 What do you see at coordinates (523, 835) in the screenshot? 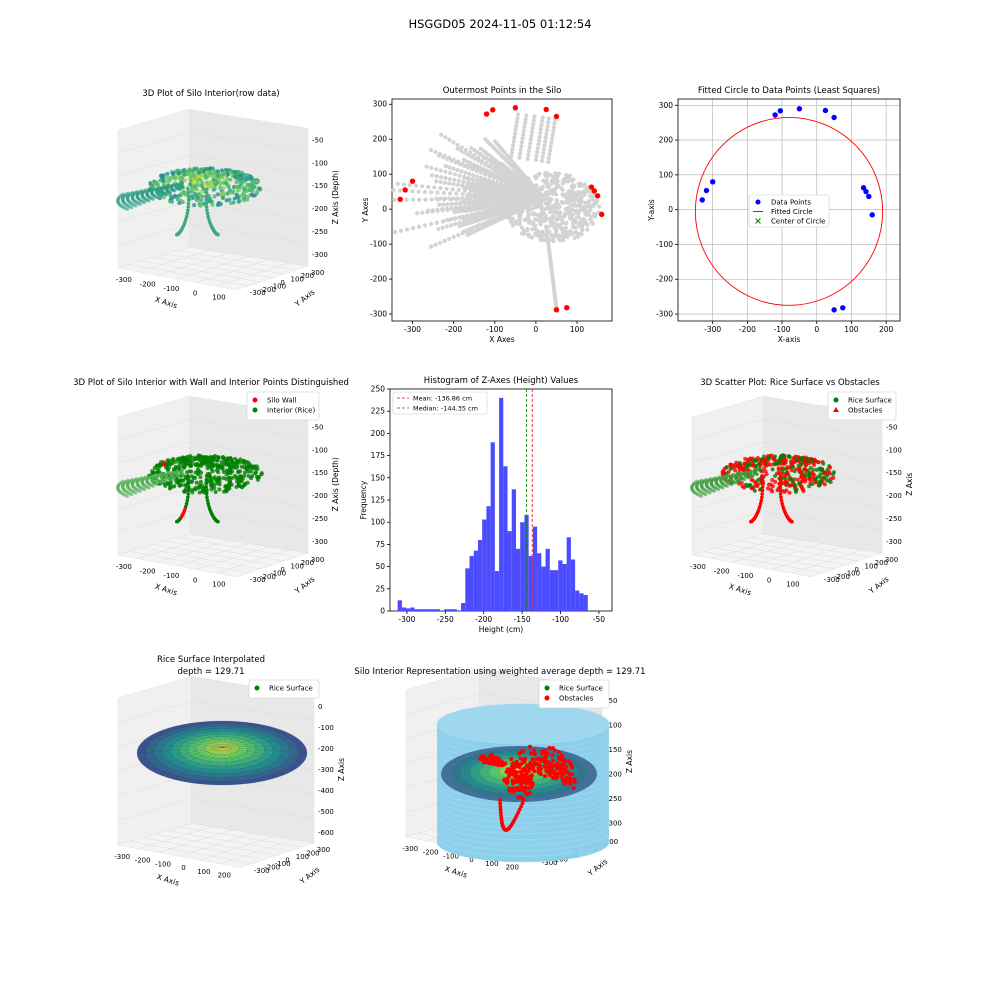
I see `cylinder-ring` at bounding box center [523, 835].